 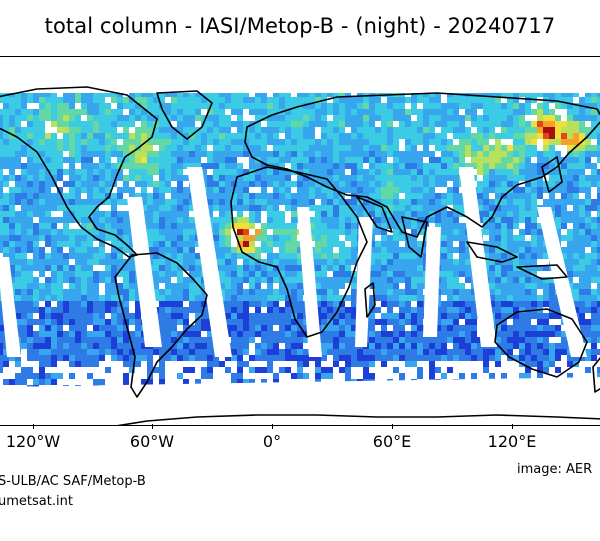 I want to click on coastline, so click(x=184, y=115).